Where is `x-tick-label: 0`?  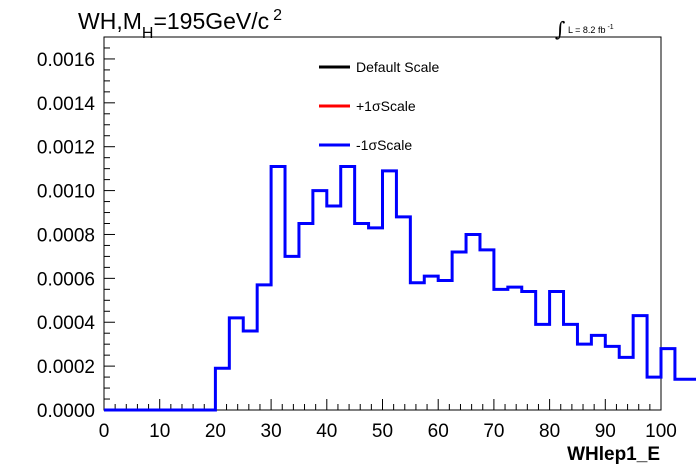 x-tick-label: 0 is located at coordinates (104, 431).